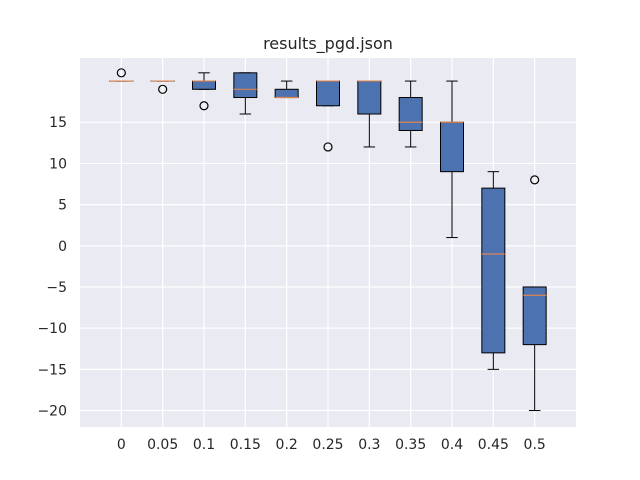 Image resolution: width=640 pixels, height=480 pixels. Describe the element at coordinates (493, 445) in the screenshot. I see `x-tick-label: 0.45` at that location.